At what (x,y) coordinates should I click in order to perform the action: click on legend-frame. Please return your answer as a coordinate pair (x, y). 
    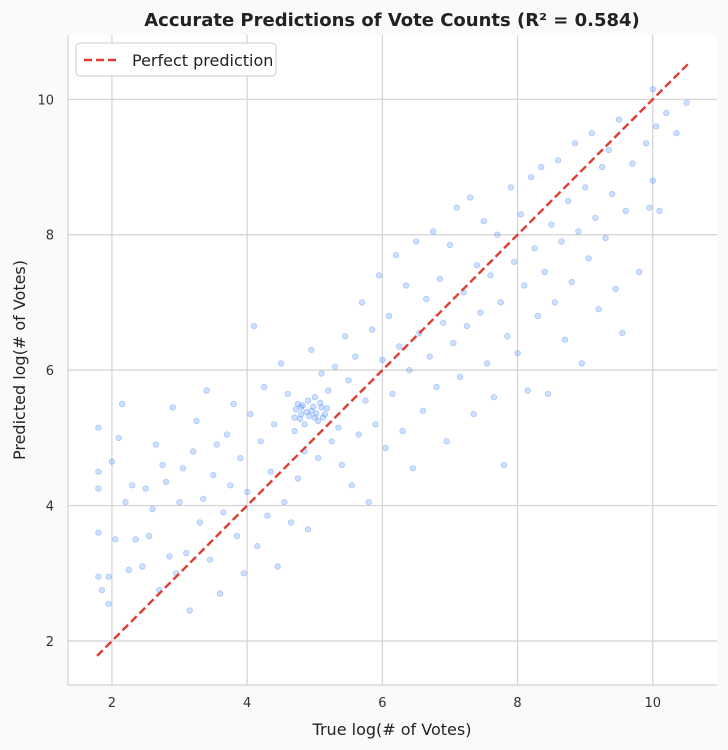
    Looking at the image, I should click on (176, 59).